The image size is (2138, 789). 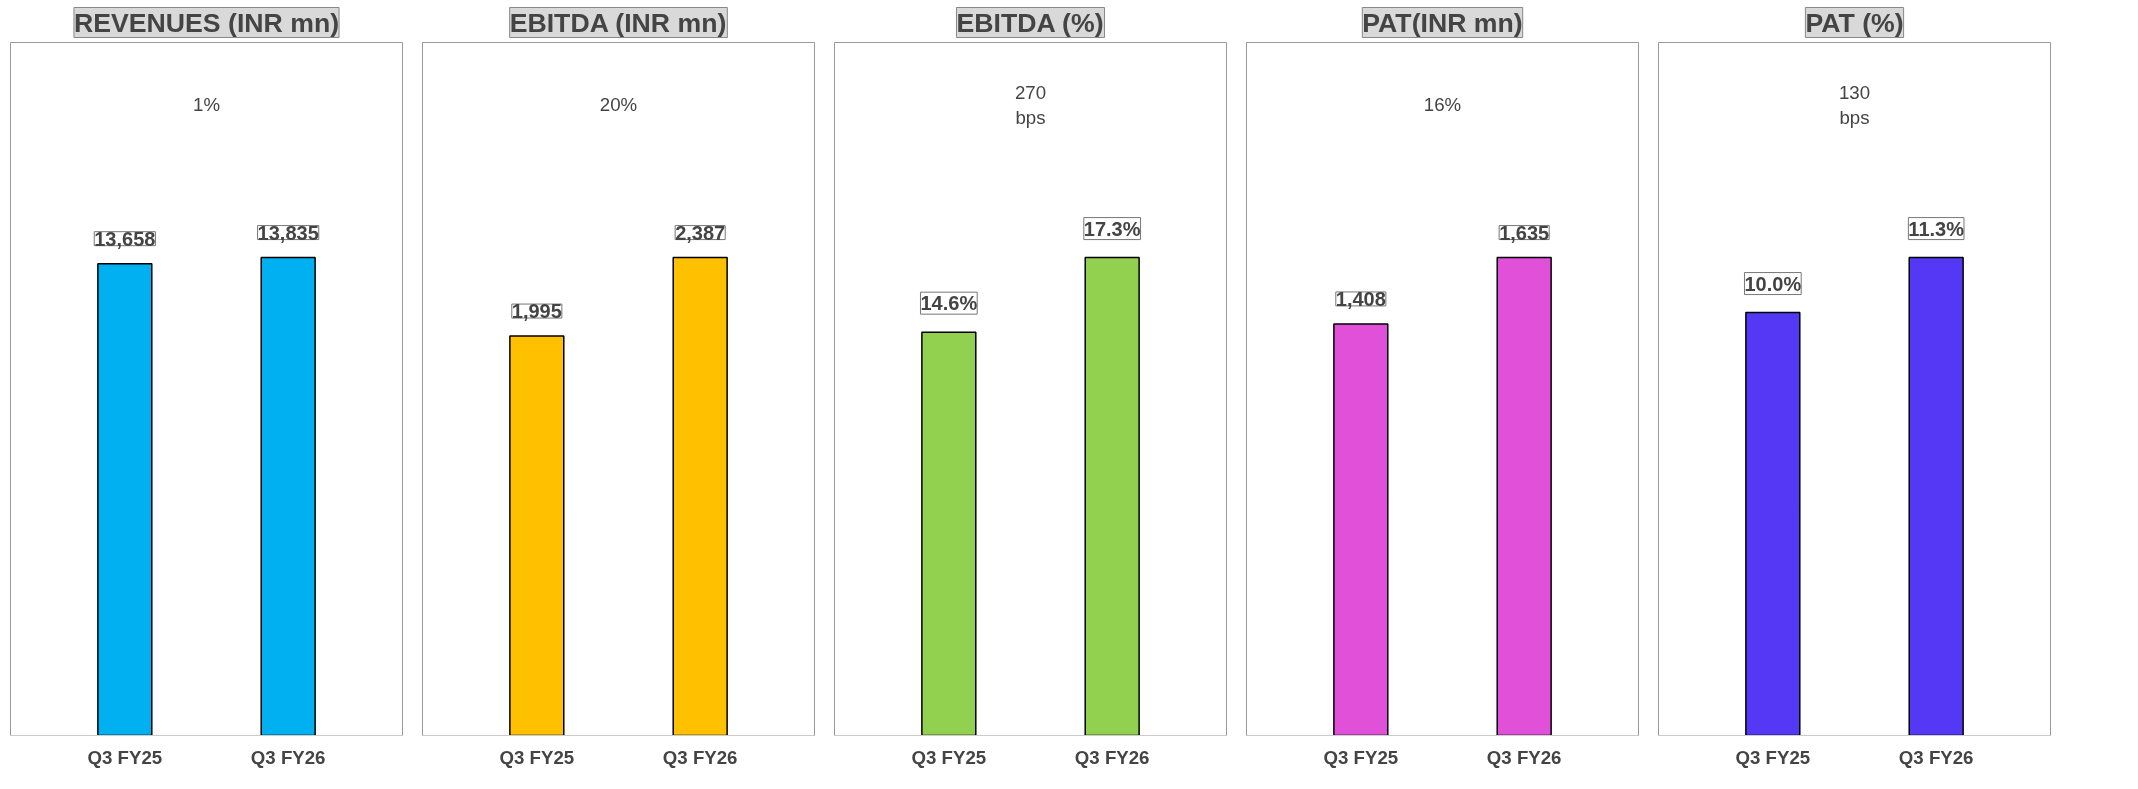 I want to click on data-label: 17.3%, so click(x=1112, y=228).